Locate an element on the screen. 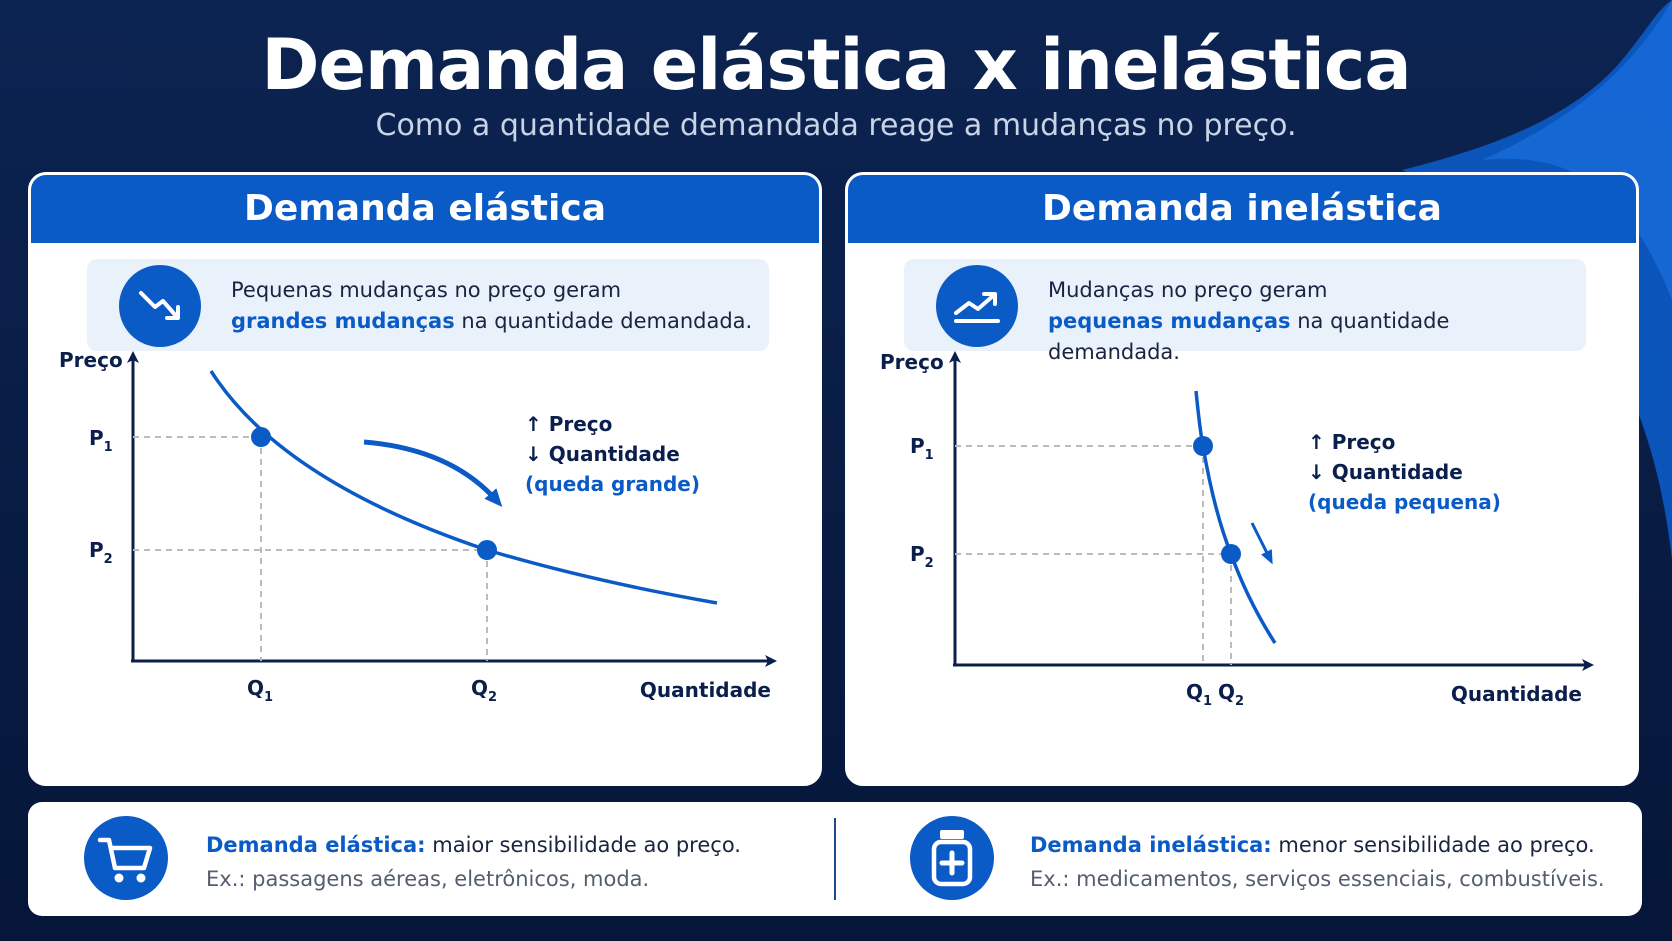  elastic-movement-arrow is located at coordinates (433, 473).